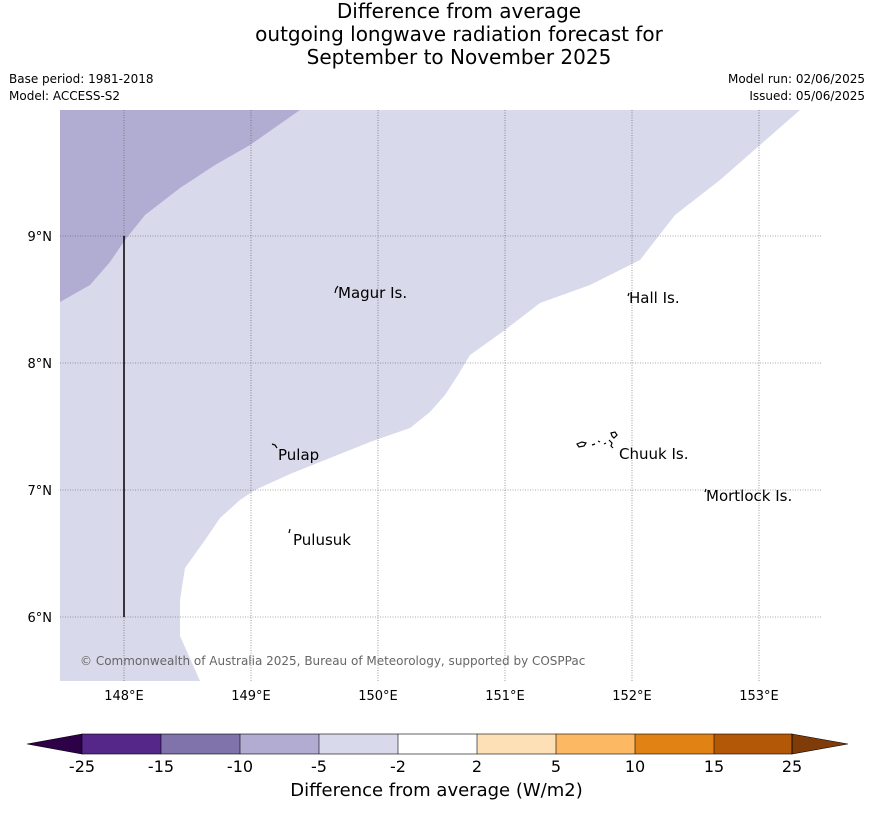 The image size is (873, 816). What do you see at coordinates (81, 79) in the screenshot?
I see `base-period: Base period: 1981-2018` at bounding box center [81, 79].